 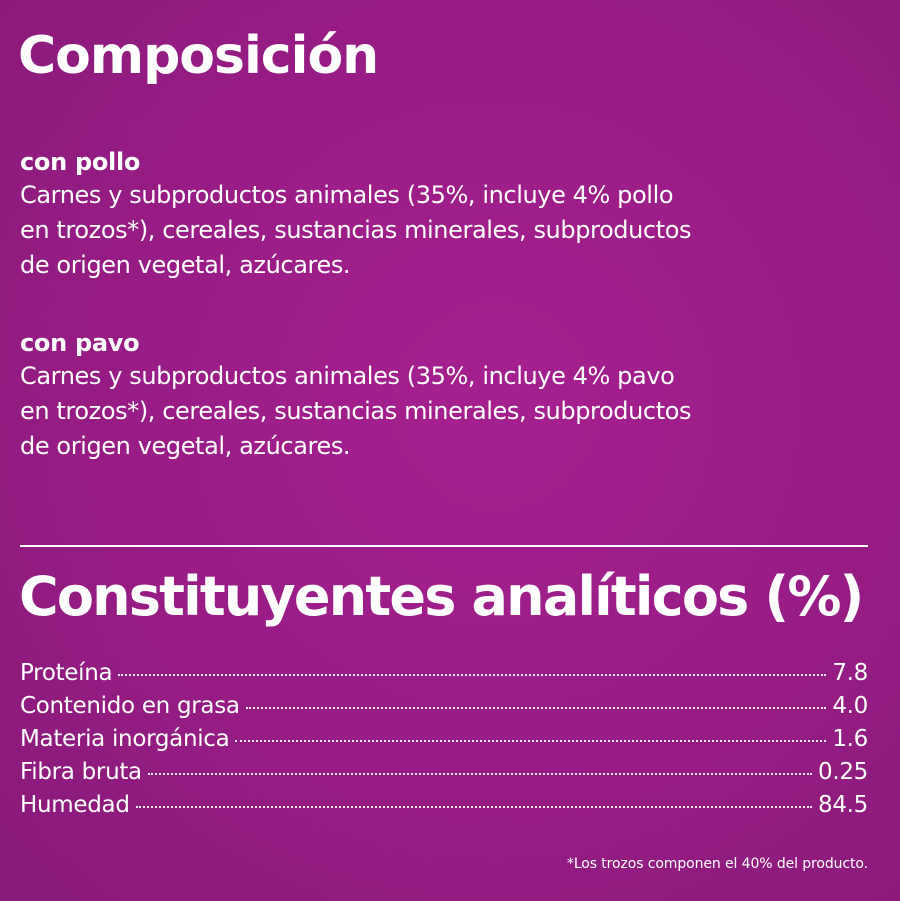 What do you see at coordinates (66, 673) in the screenshot?
I see `analytic-label: Proteína` at bounding box center [66, 673].